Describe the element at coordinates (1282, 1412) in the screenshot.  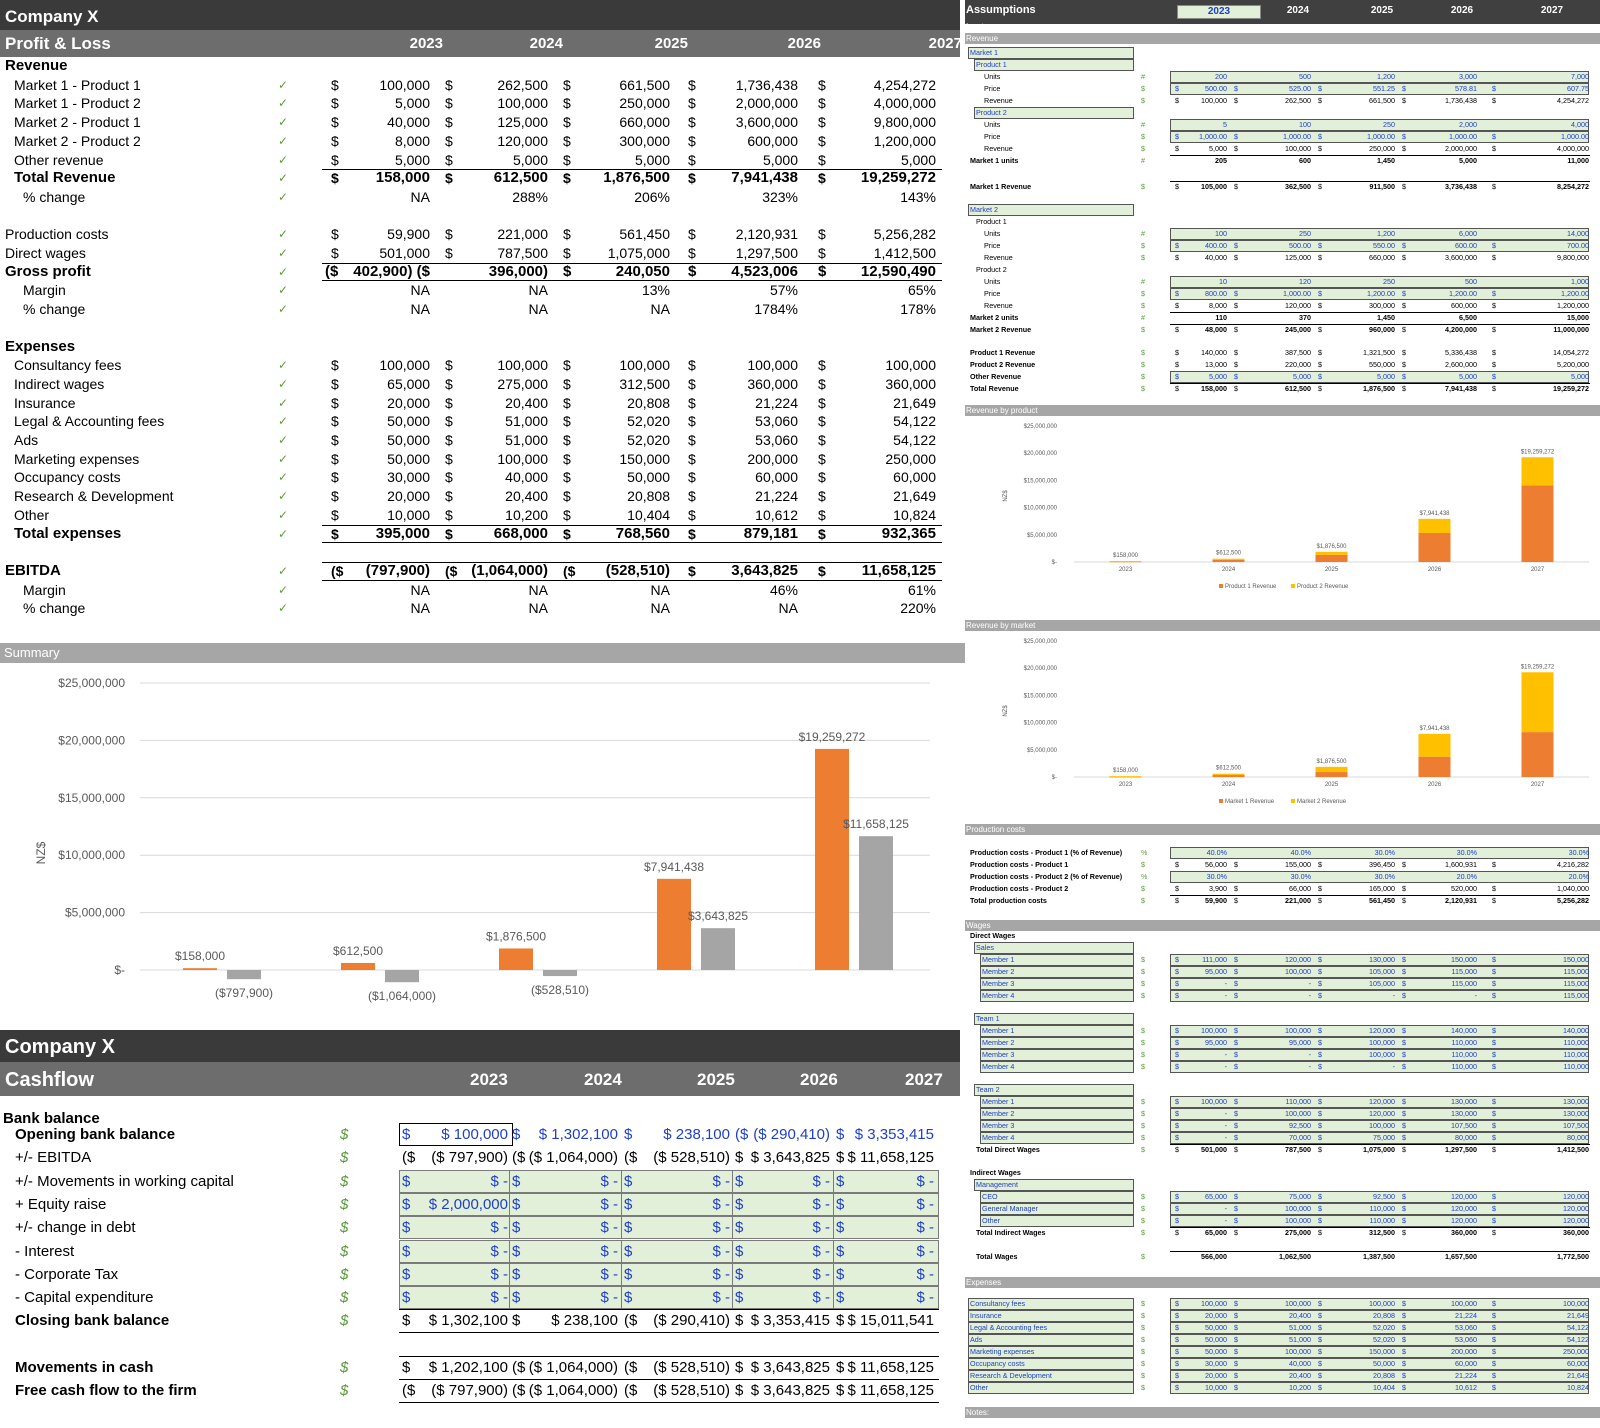
I see `section-notes: Notes:` at that location.